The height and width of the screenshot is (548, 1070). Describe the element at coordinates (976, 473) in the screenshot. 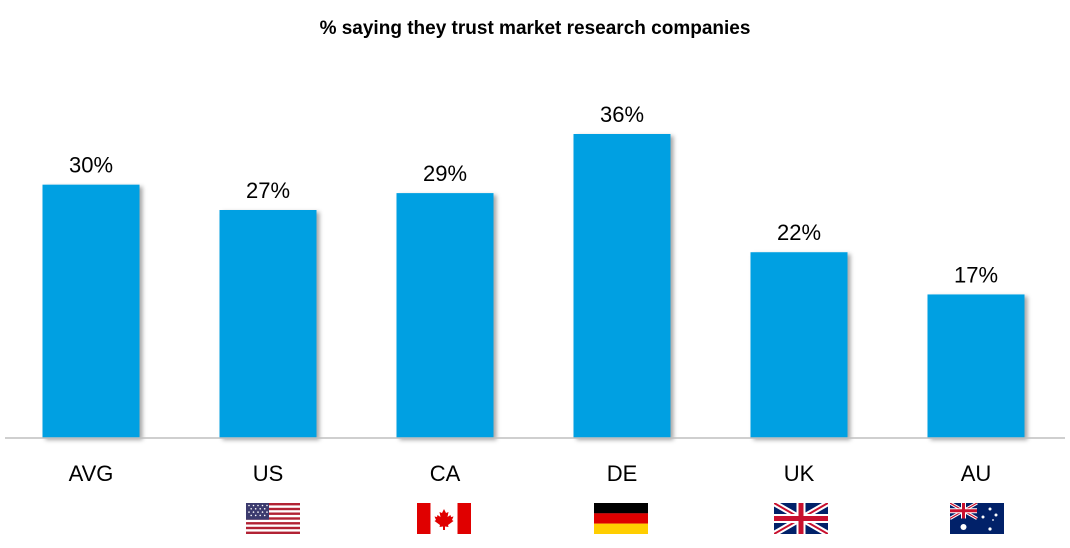

I see `category-label-au: AU` at that location.